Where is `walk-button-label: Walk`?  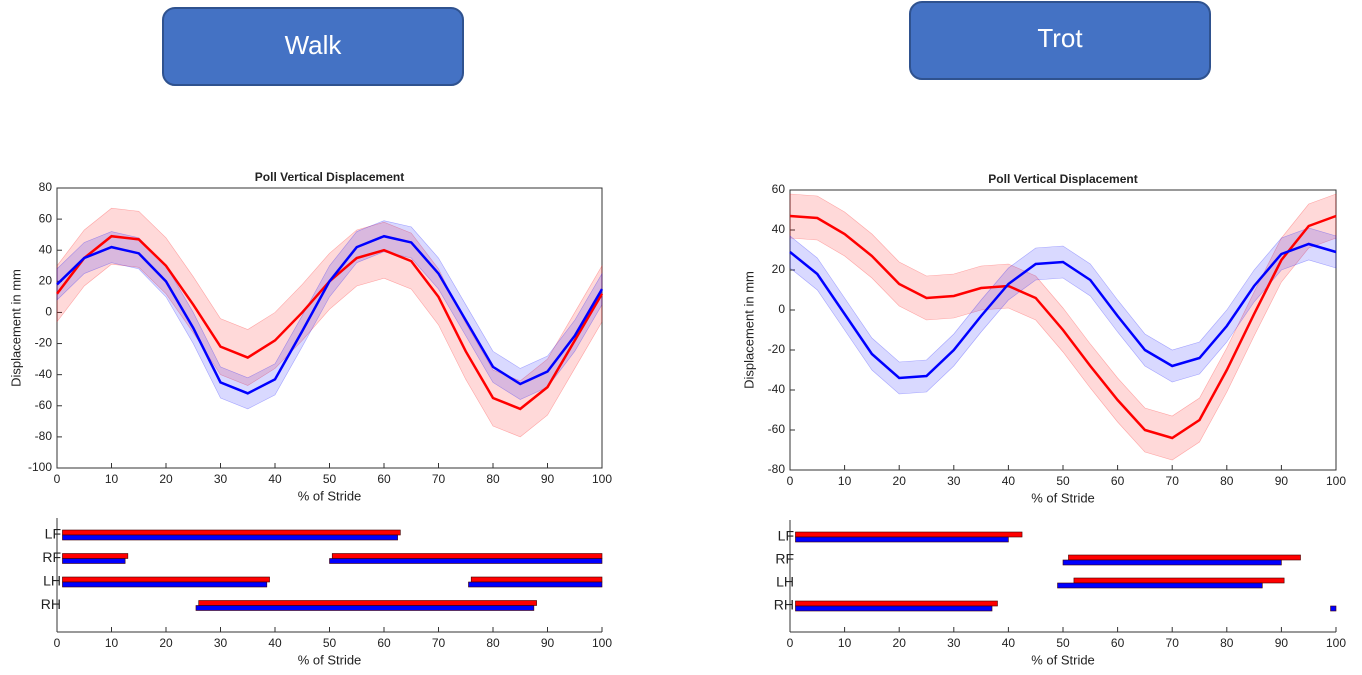
walk-button-label: Walk is located at coordinates (314, 45).